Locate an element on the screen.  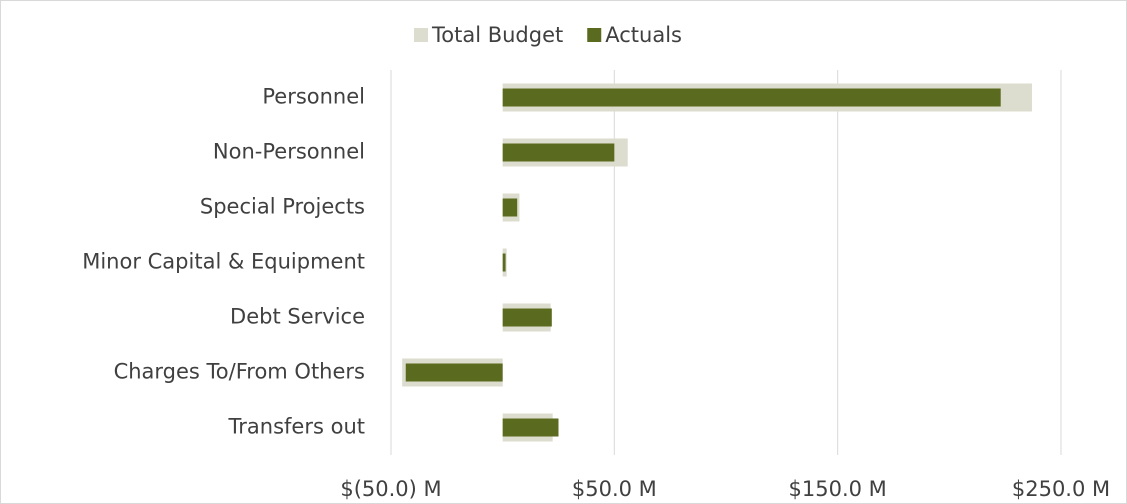
y-tick-label: Minor Capital & Equipment is located at coordinates (223, 262).